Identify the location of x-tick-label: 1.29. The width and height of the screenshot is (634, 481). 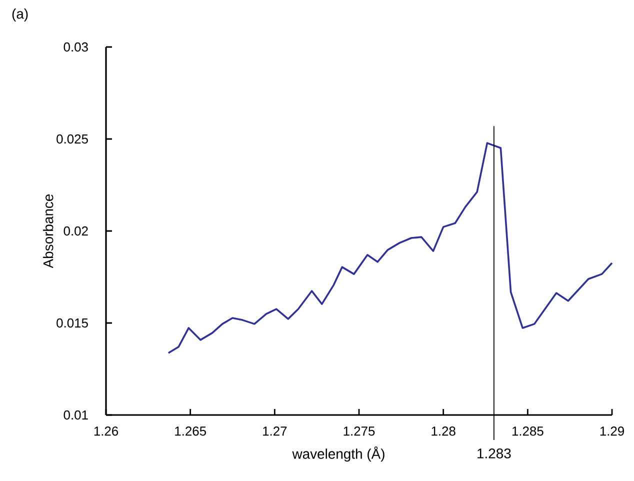
(612, 431).